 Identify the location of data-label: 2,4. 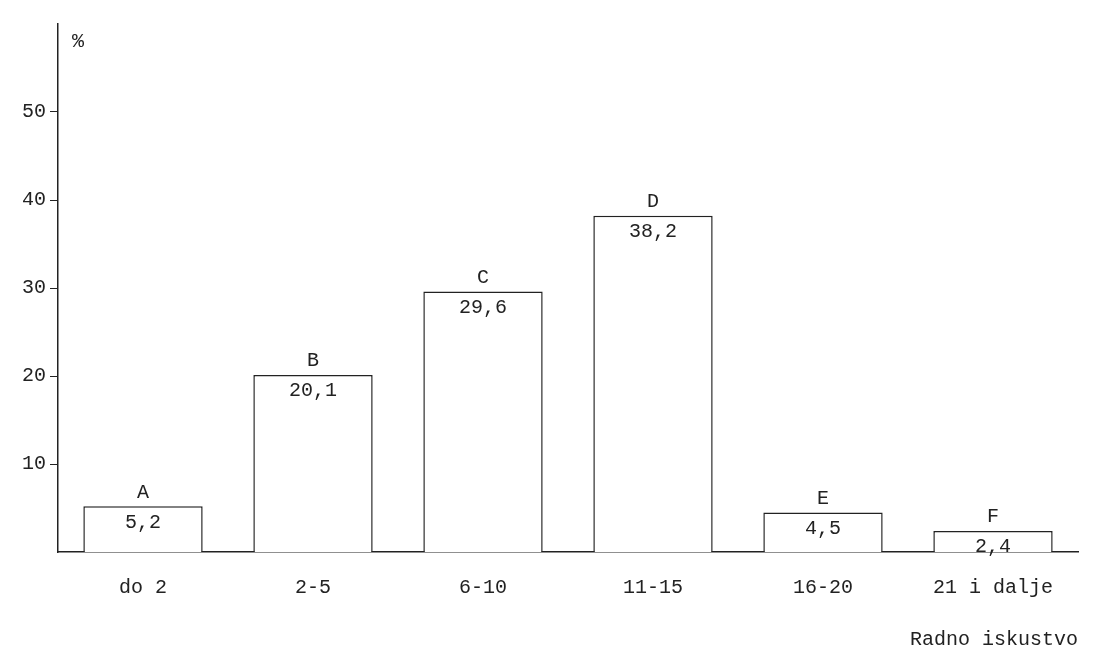
(993, 547).